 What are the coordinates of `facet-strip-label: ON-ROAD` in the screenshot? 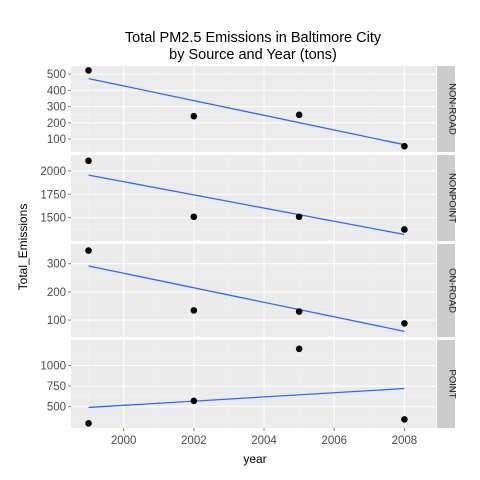 It's located at (452, 290).